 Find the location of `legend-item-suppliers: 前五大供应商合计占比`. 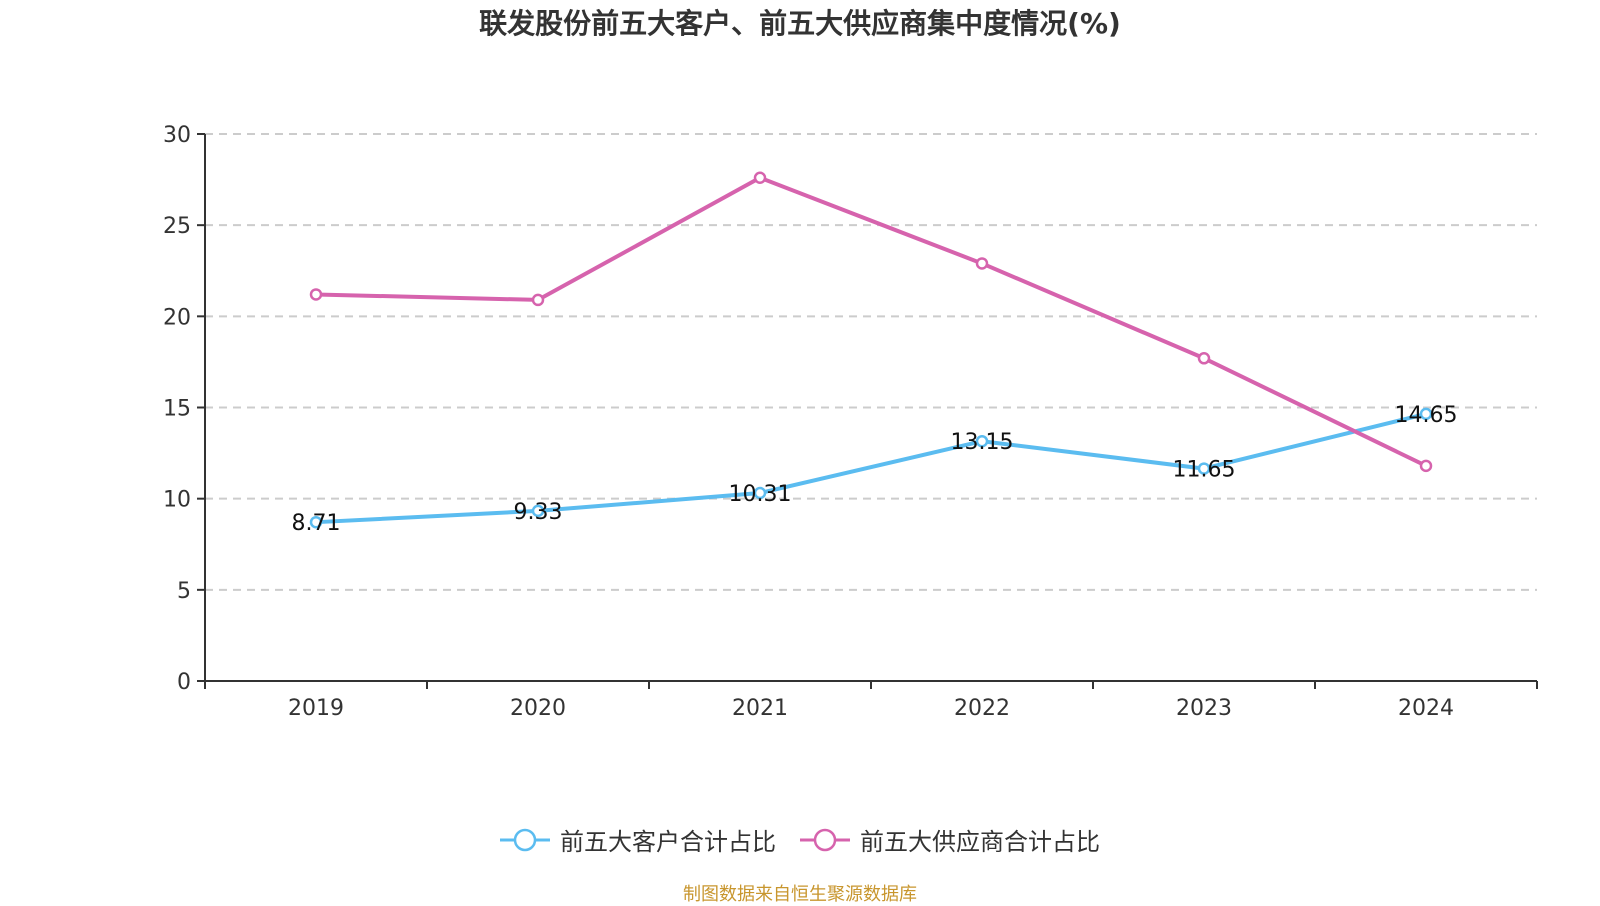

legend-item-suppliers: 前五大供应商合计占比 is located at coordinates (950, 839).